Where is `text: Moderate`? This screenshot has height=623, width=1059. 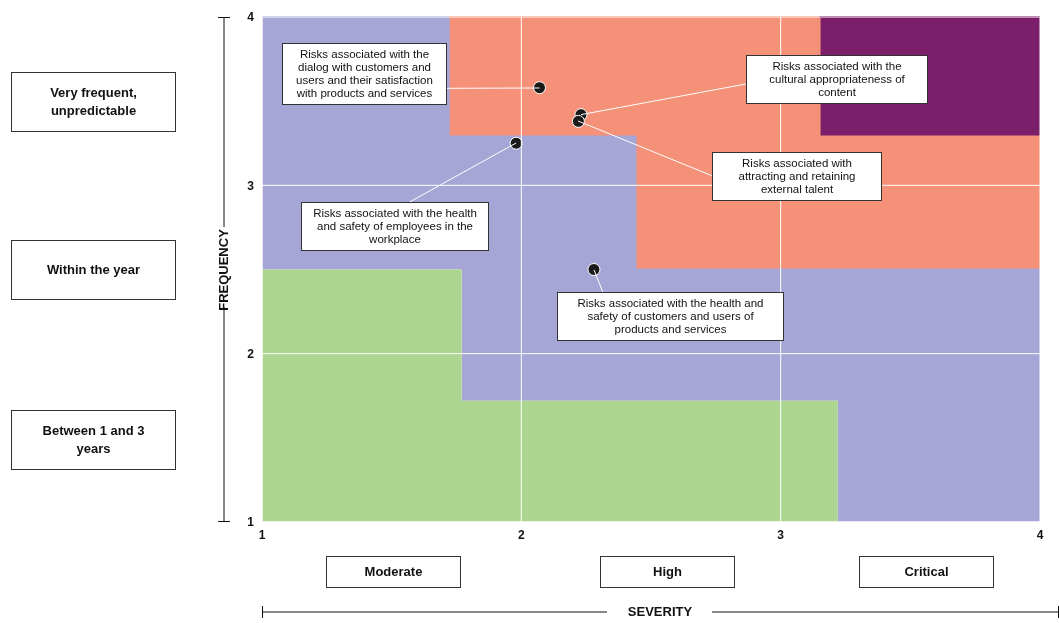 text: Moderate is located at coordinates (393, 572).